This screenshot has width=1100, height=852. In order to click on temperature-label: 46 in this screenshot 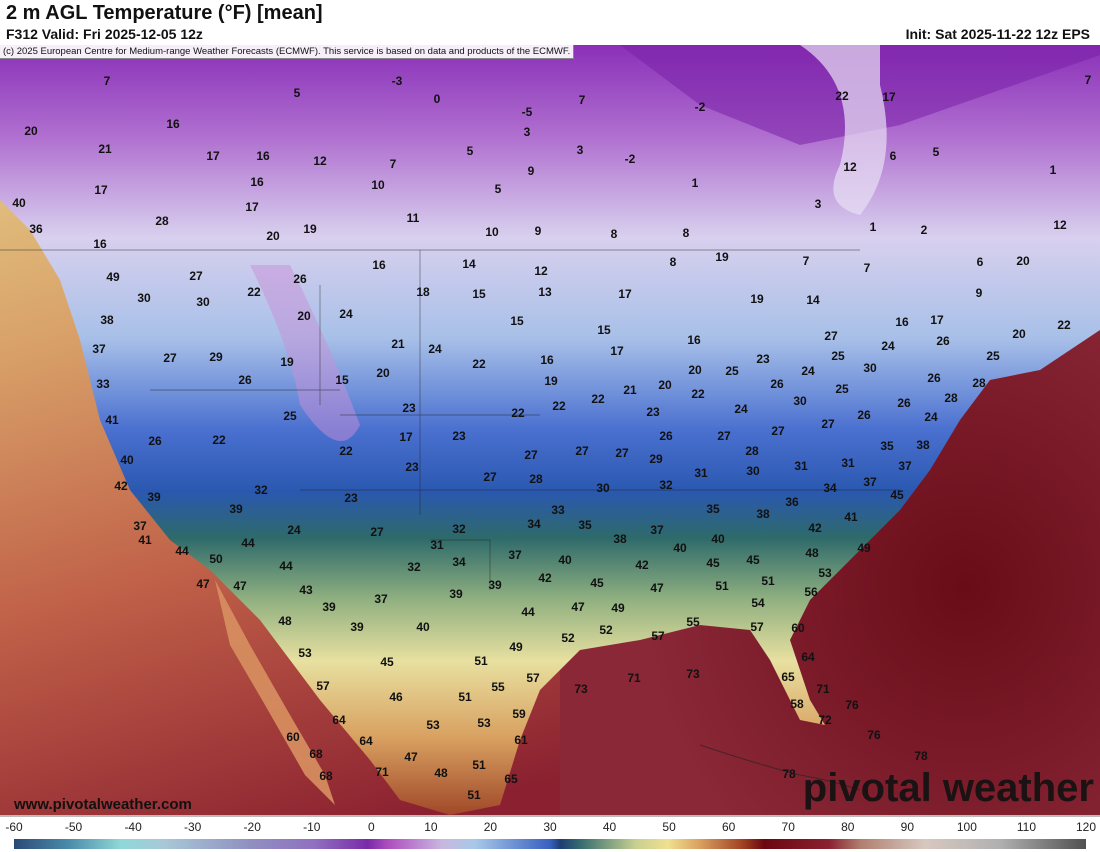, I will do `click(396, 697)`.